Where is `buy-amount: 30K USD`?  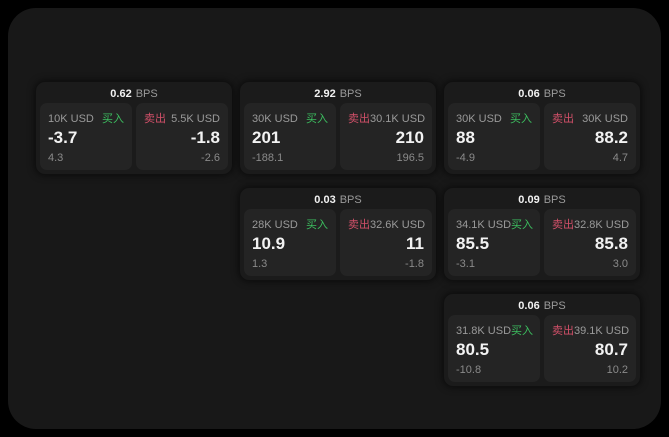 buy-amount: 30K USD is located at coordinates (275, 119).